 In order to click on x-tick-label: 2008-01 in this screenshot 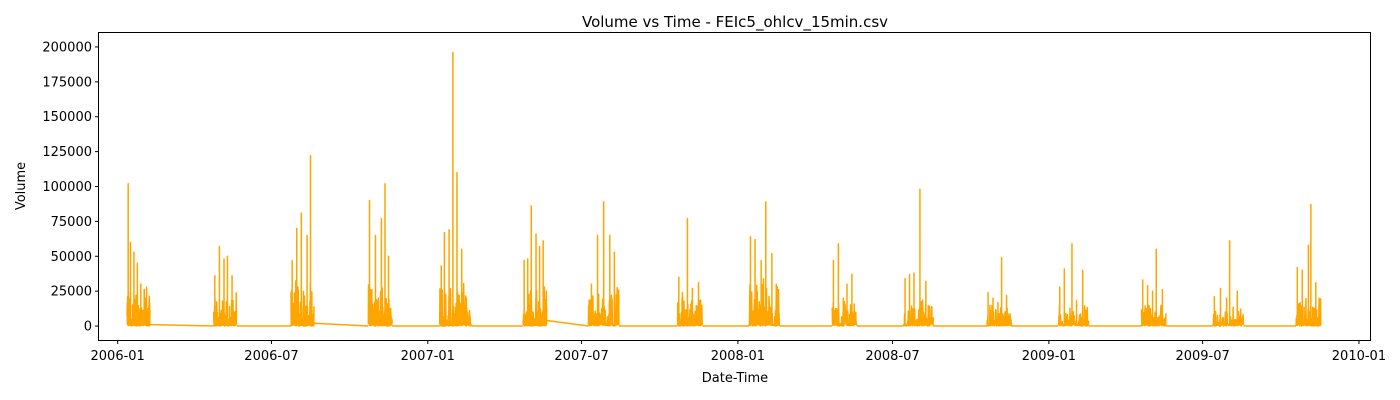, I will do `click(738, 356)`.